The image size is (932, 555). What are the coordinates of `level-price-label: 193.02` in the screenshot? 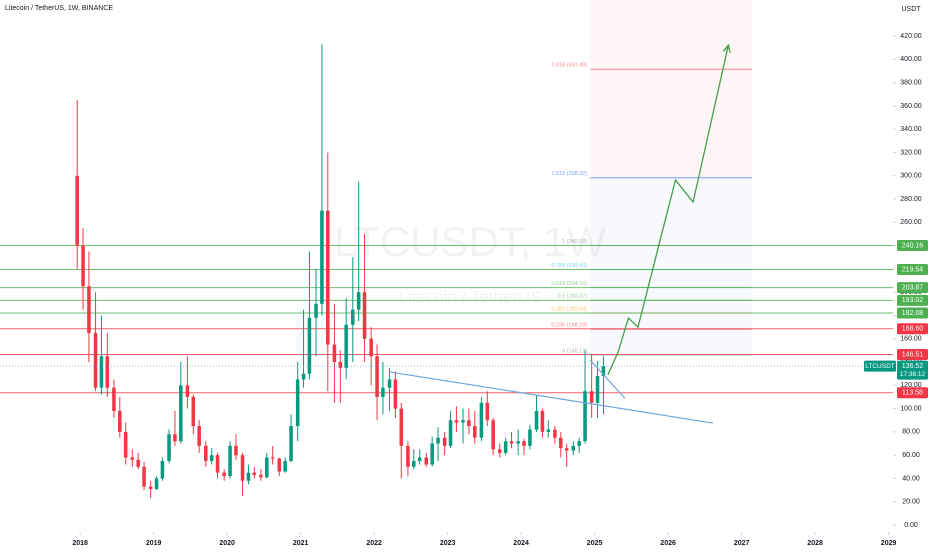 It's located at (913, 300).